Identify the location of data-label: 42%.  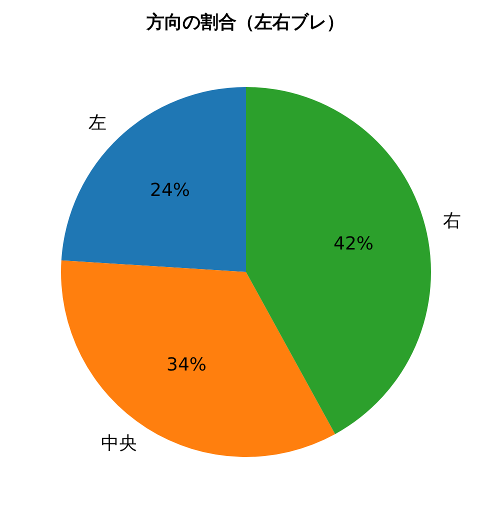
(354, 243).